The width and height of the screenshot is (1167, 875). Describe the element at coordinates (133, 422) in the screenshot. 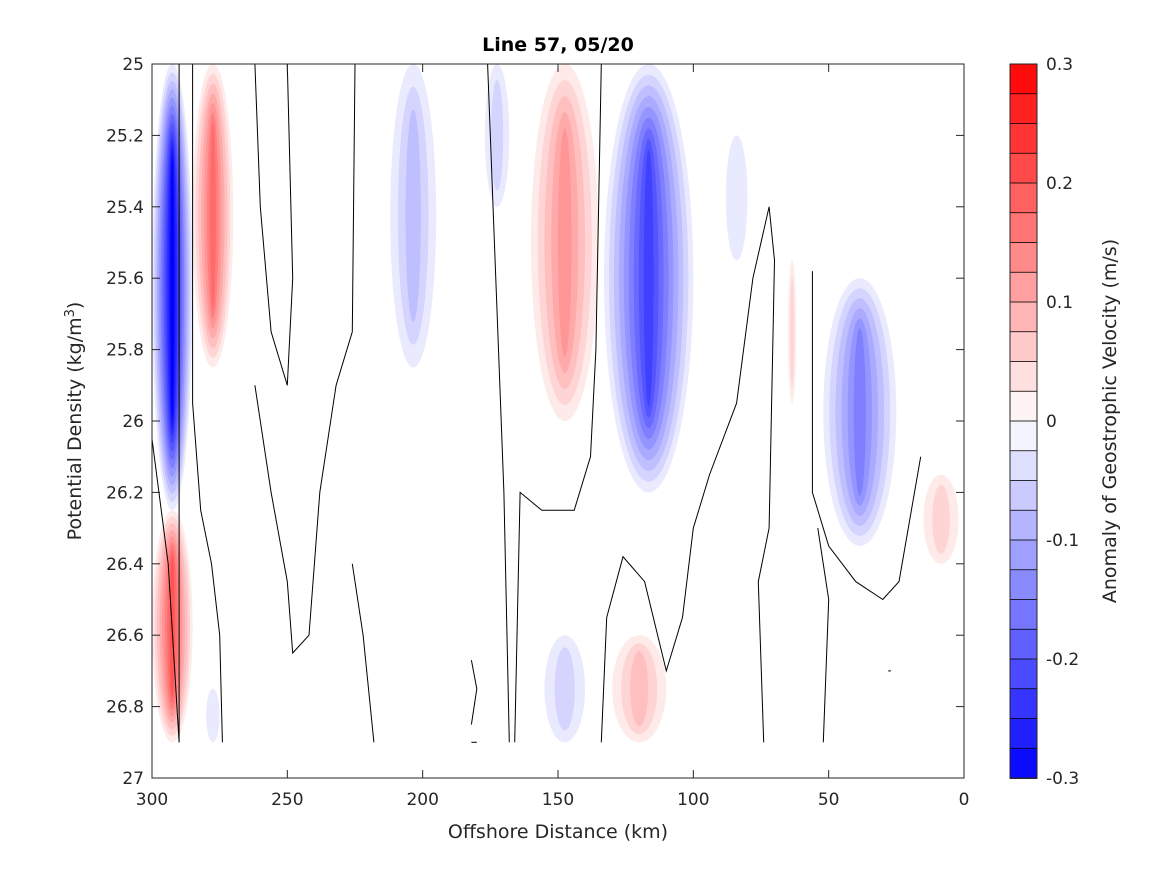

I see `y-tick-label: 26` at that location.